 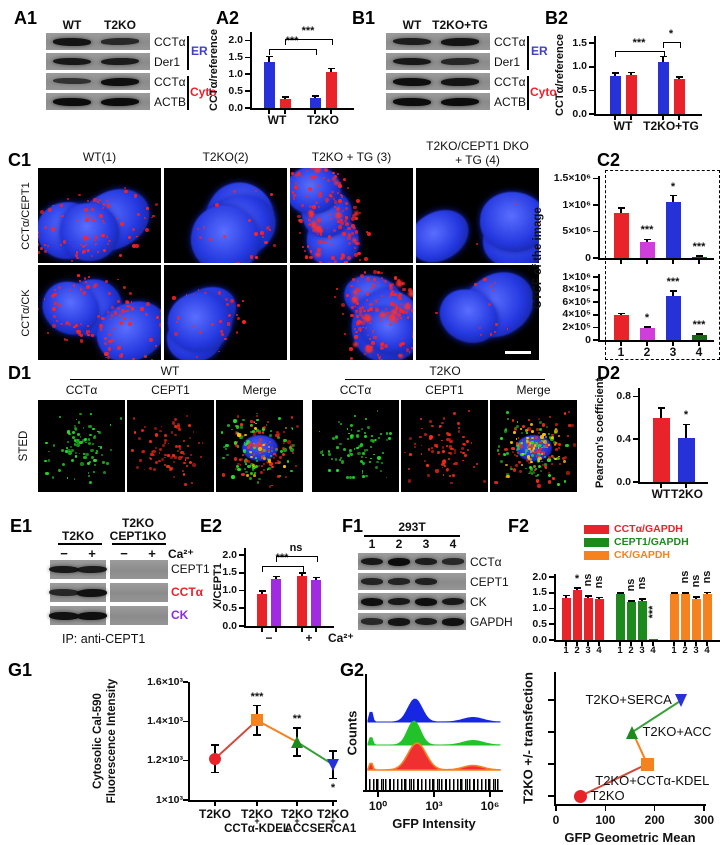 What do you see at coordinates (609, 373) in the screenshot?
I see `panel-label-d2: D2` at bounding box center [609, 373].